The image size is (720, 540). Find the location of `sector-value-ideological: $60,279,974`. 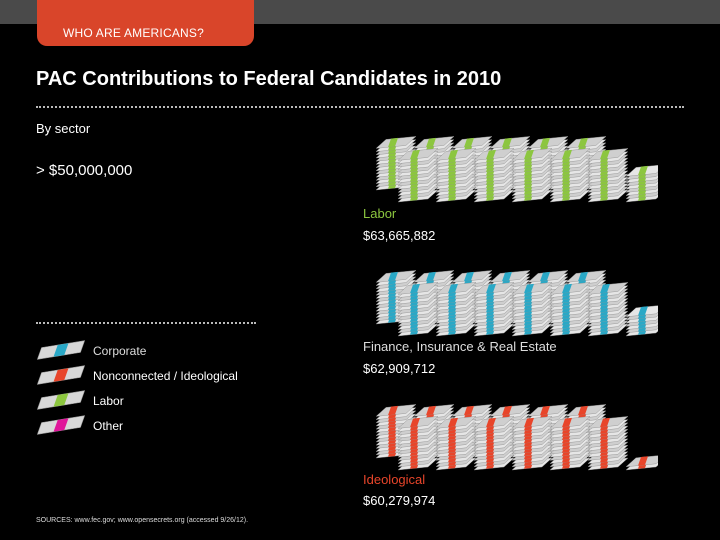

sector-value-ideological: $60,279,974 is located at coordinates (399, 500).